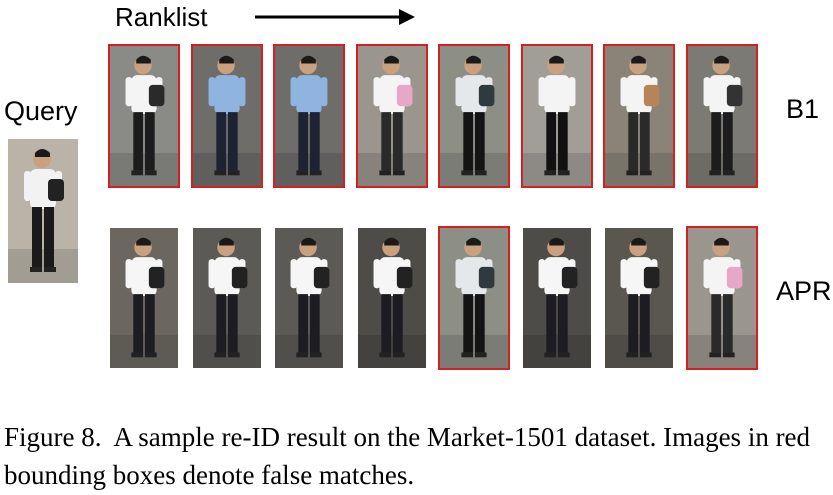  What do you see at coordinates (53, 437) in the screenshot?
I see `caption-prefix: Figure 8.` at bounding box center [53, 437].